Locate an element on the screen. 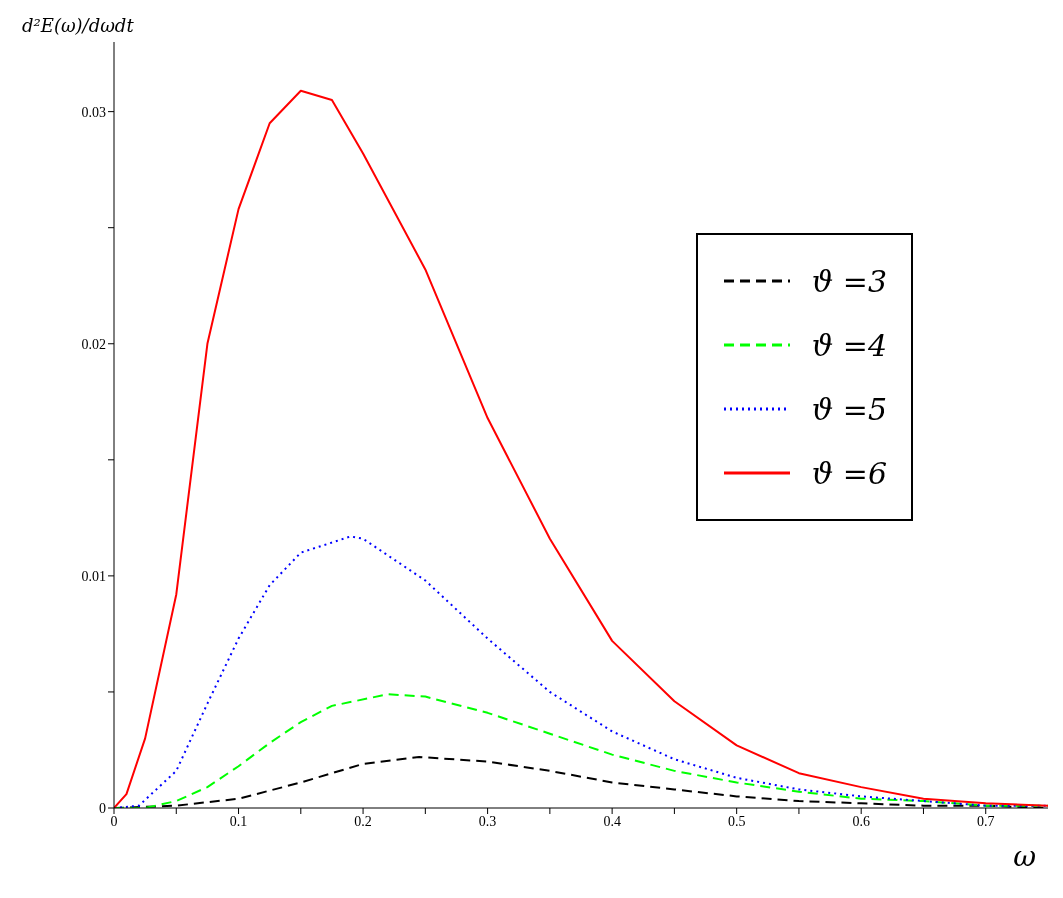  x-tick-label: 0.1 is located at coordinates (238, 821).